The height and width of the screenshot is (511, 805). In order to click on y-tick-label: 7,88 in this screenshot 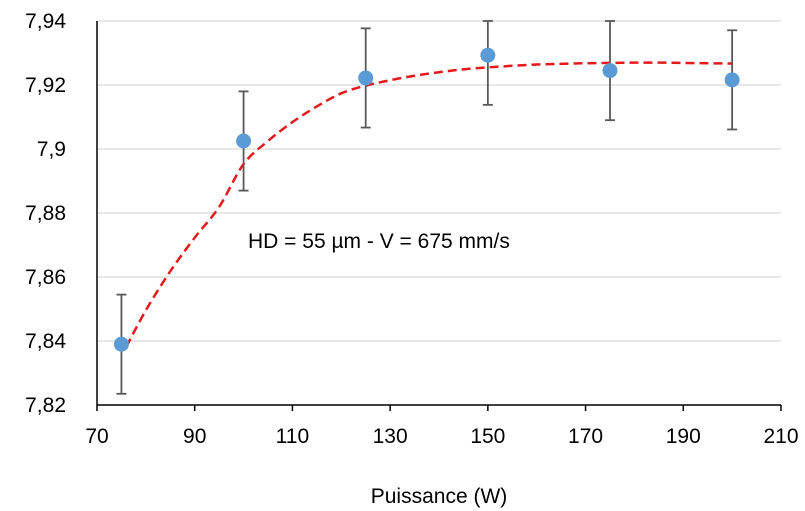, I will do `click(45, 213)`.